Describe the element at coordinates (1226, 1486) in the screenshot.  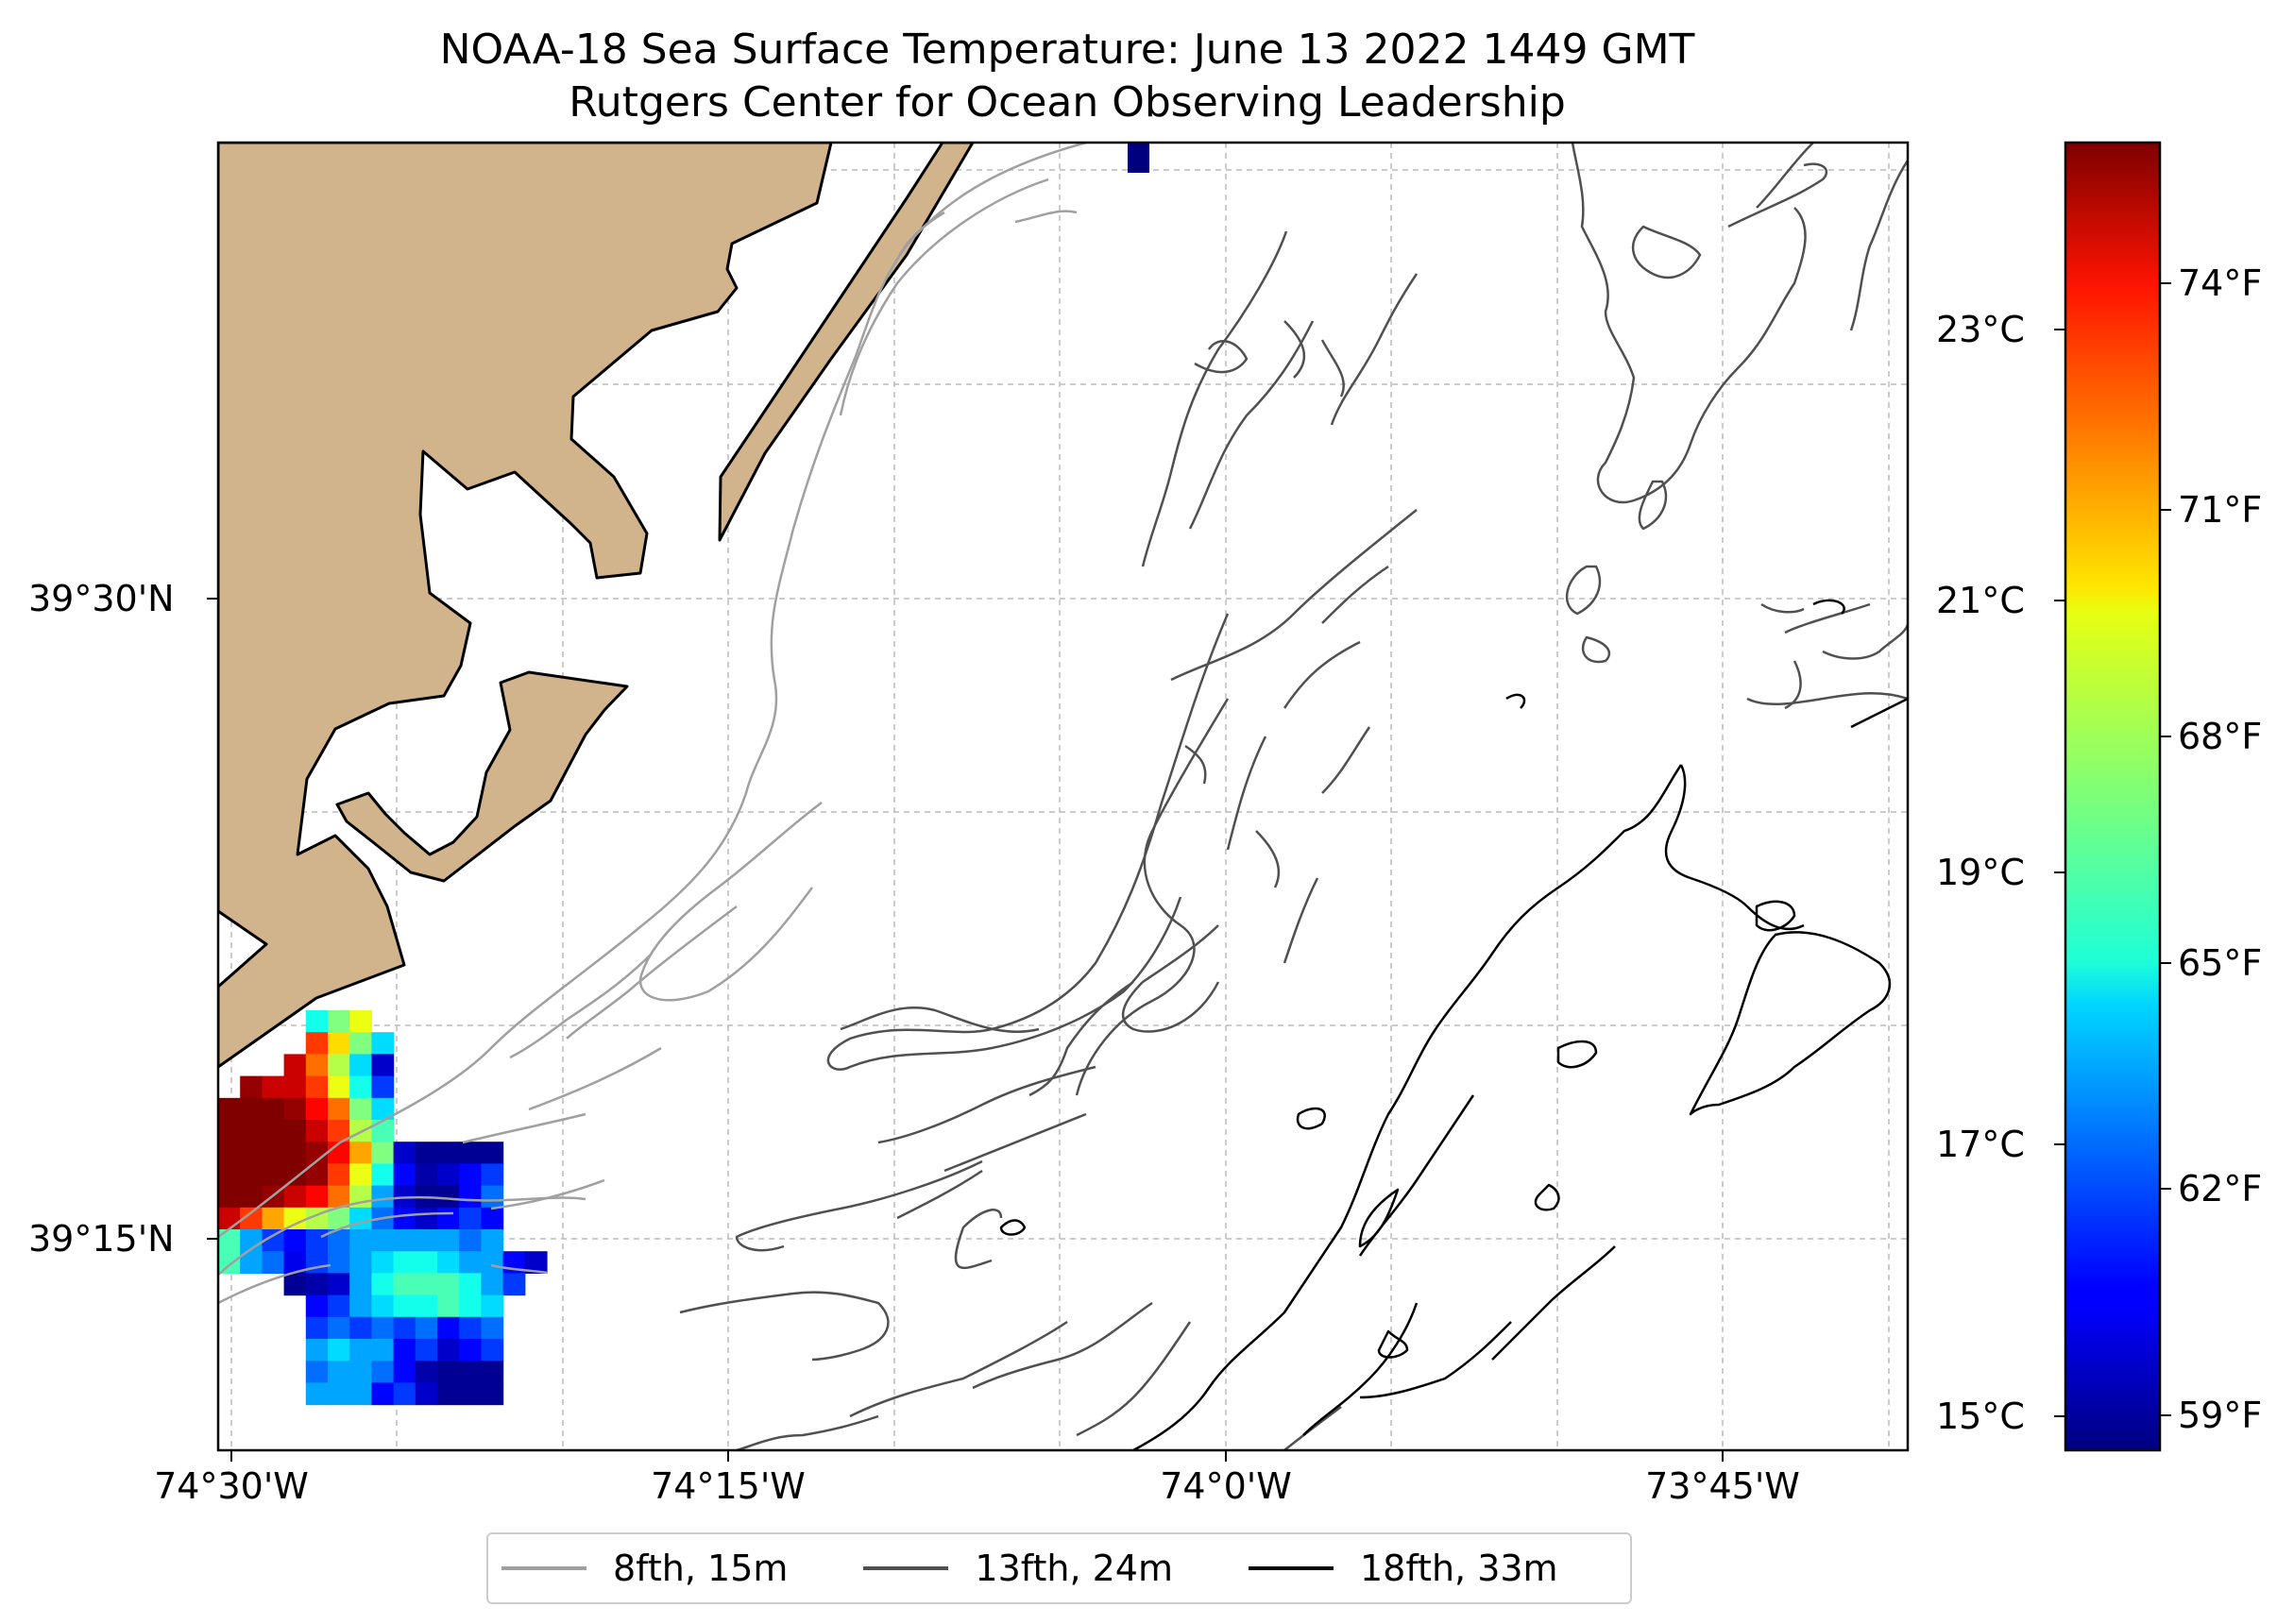
I see `lon-label-74-0: 74°0'W` at that location.